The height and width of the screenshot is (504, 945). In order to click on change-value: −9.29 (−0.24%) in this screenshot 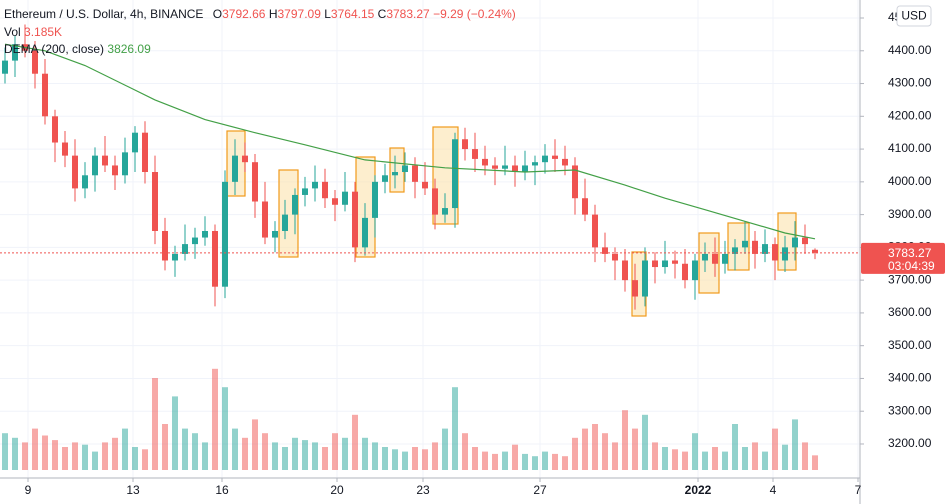, I will do `click(474, 14)`.